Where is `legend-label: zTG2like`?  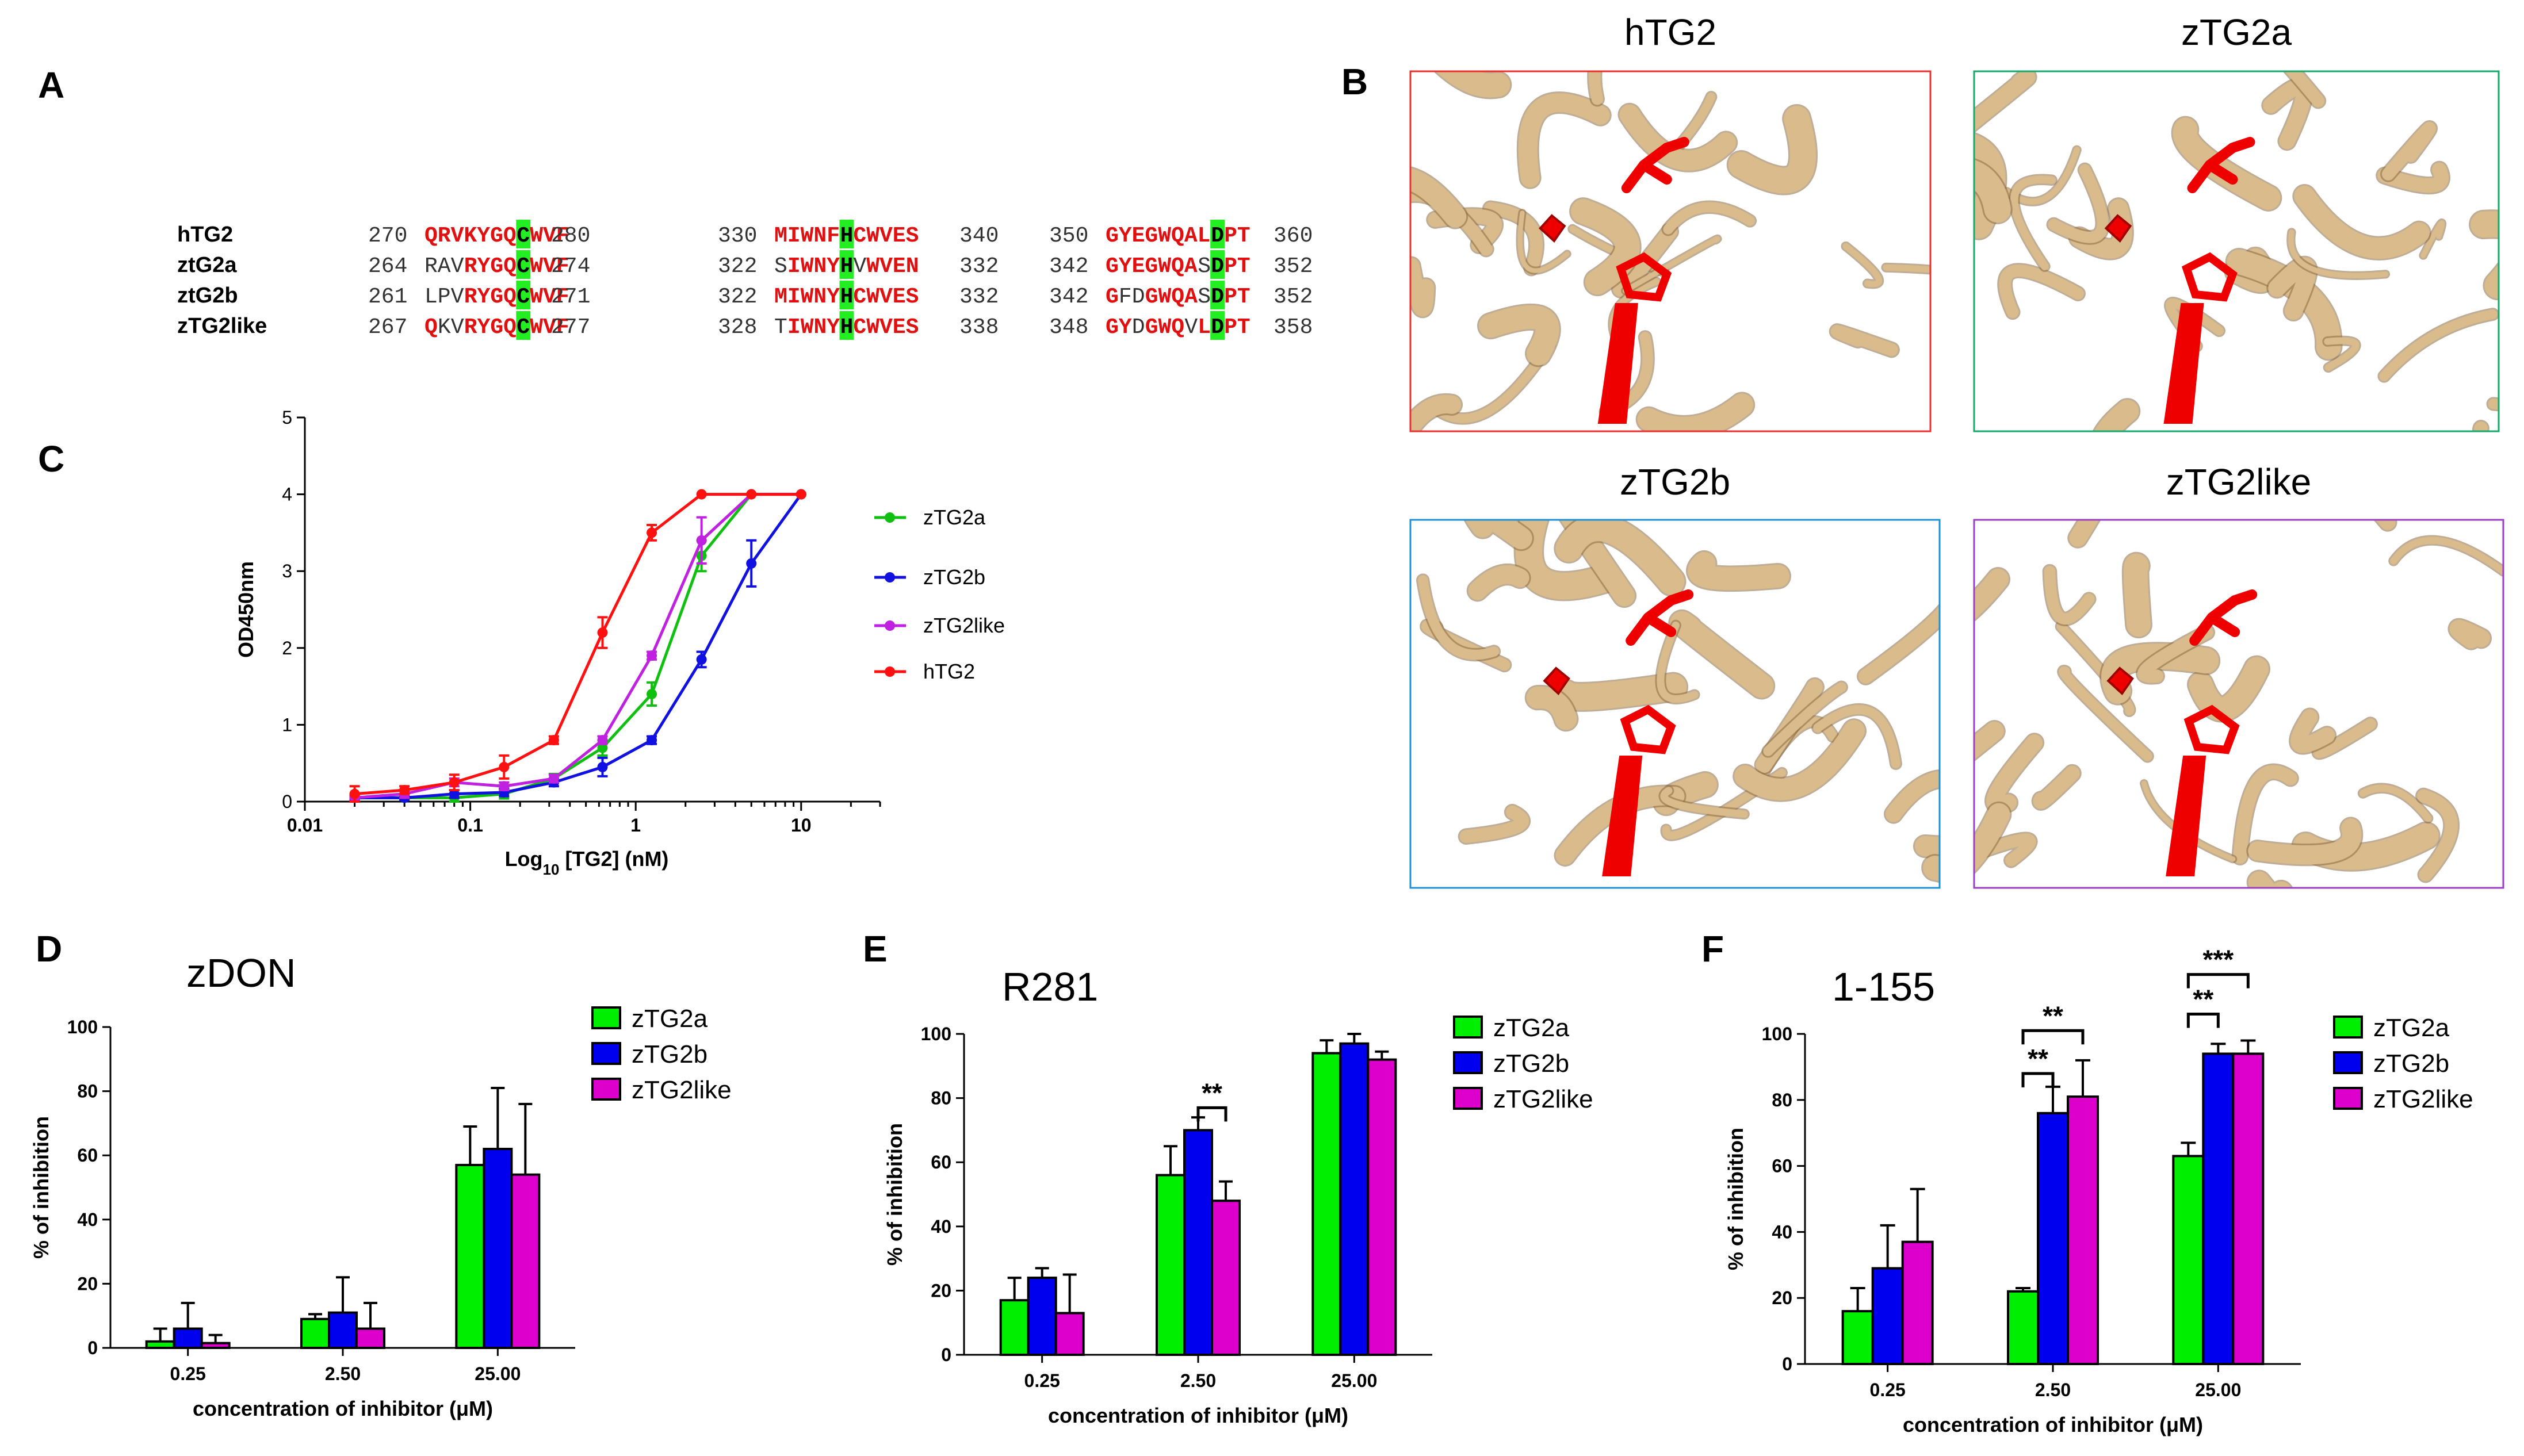
legend-label: zTG2like is located at coordinates (682, 1090).